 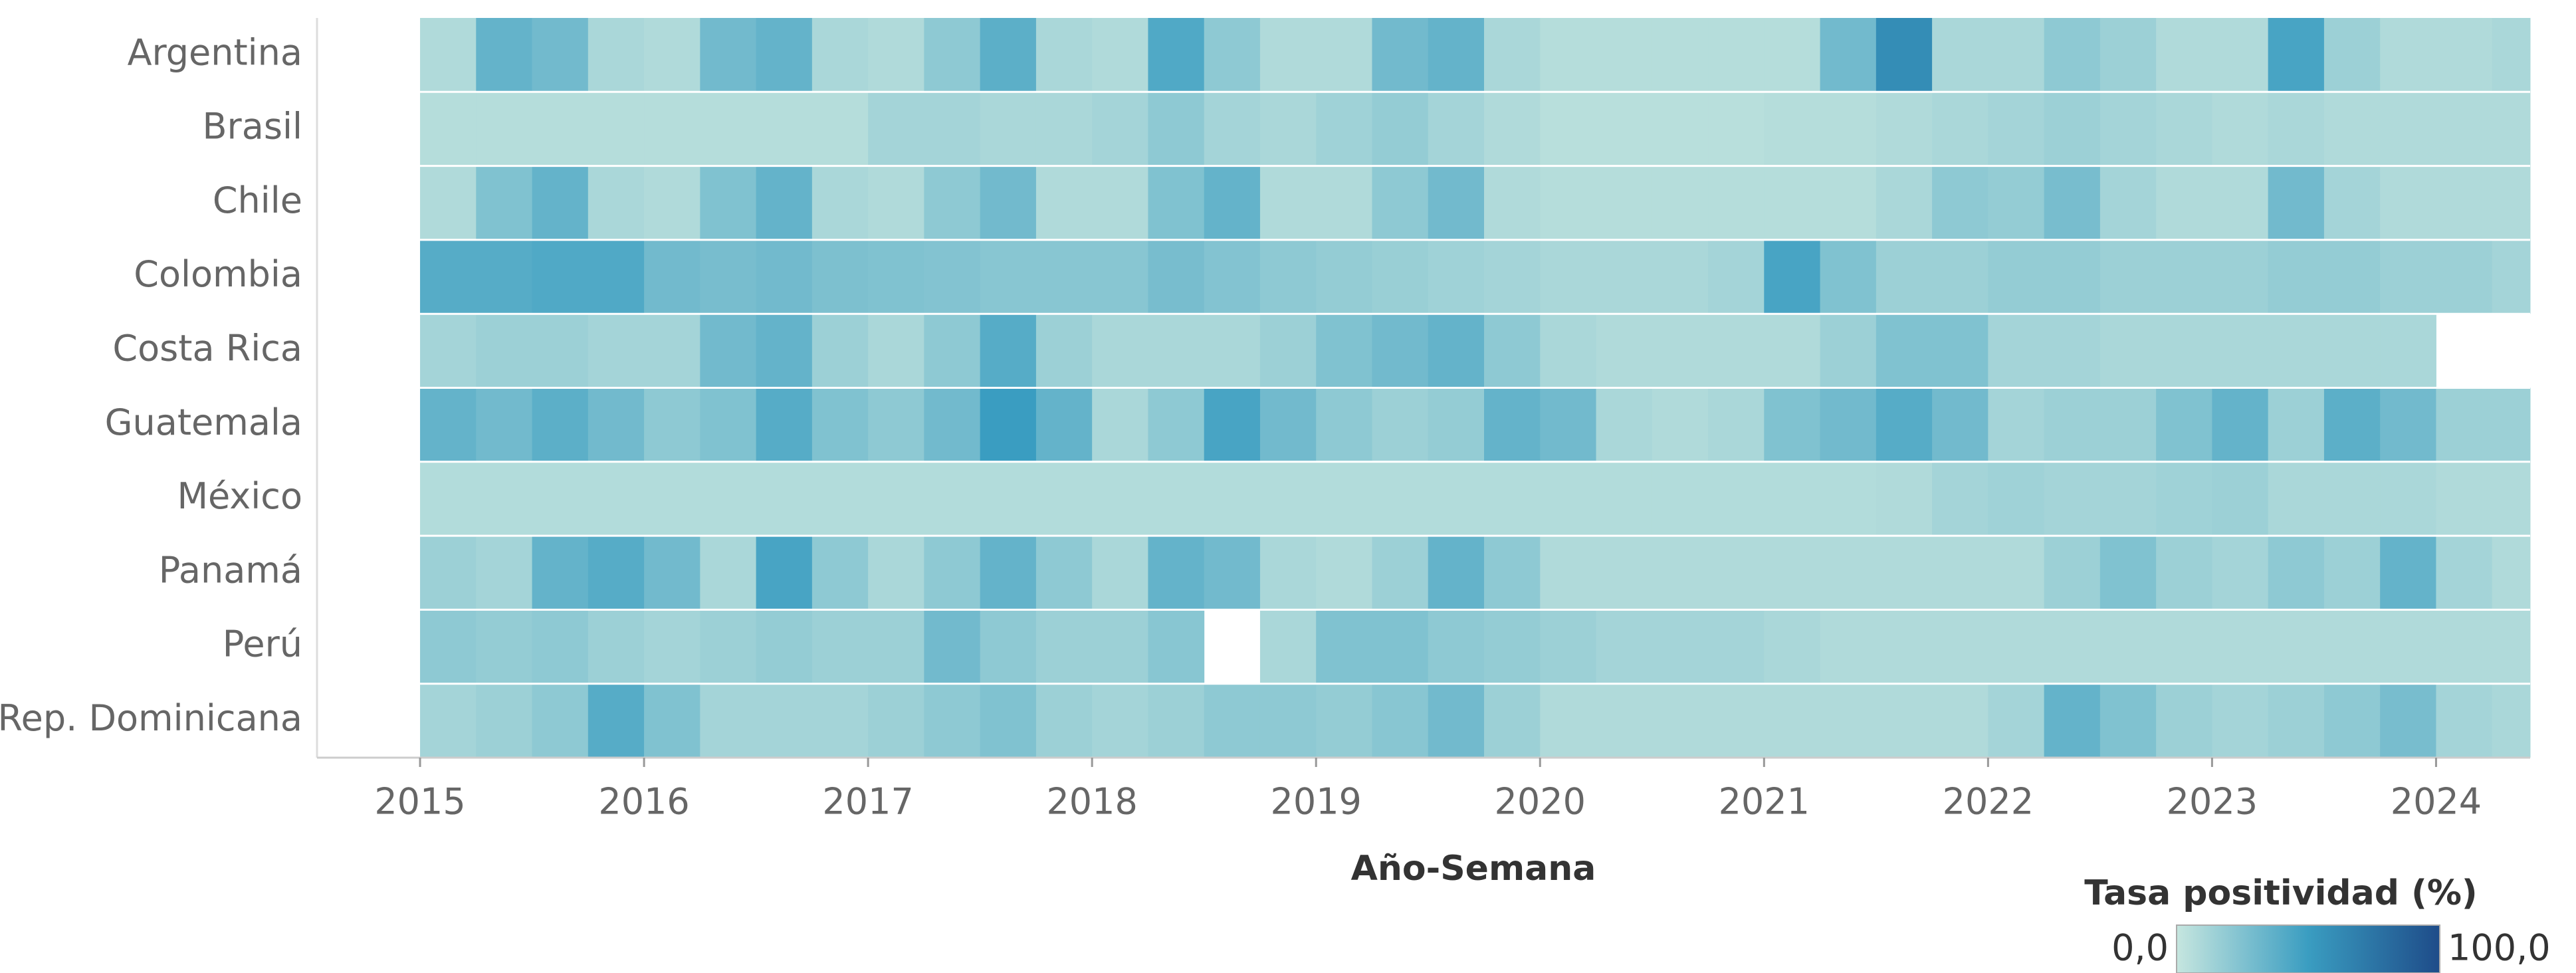 I want to click on x-tick-label: 2020, so click(x=1540, y=802).